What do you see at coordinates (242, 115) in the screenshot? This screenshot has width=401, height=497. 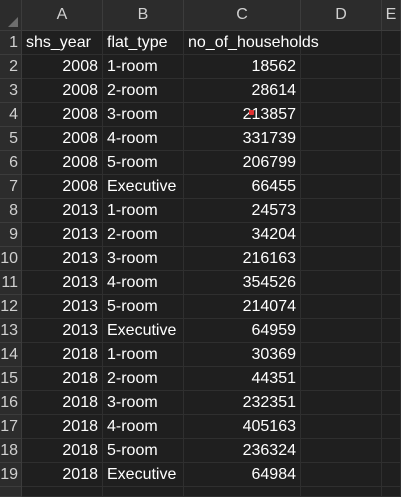 I see `cell-c4: 213857` at bounding box center [242, 115].